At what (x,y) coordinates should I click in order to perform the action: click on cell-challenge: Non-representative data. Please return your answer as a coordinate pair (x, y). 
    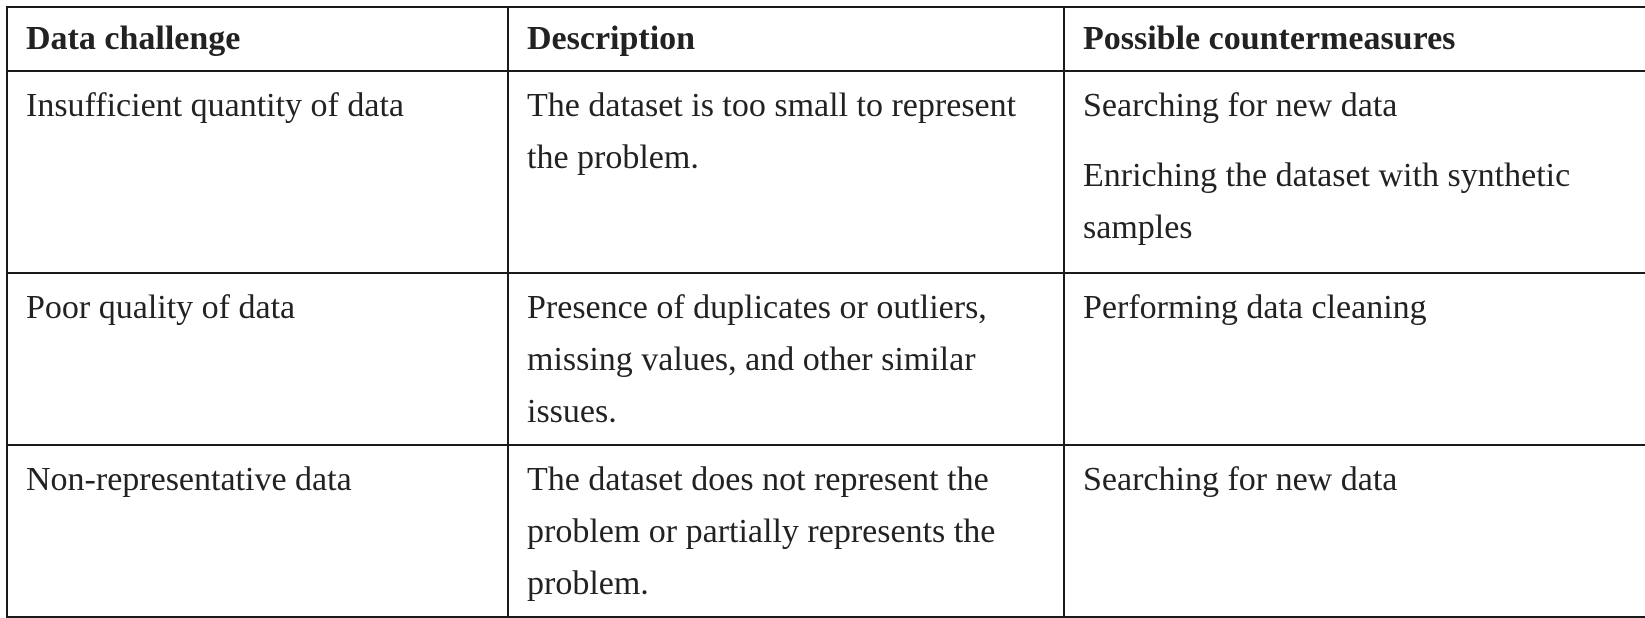
    Looking at the image, I should click on (257, 531).